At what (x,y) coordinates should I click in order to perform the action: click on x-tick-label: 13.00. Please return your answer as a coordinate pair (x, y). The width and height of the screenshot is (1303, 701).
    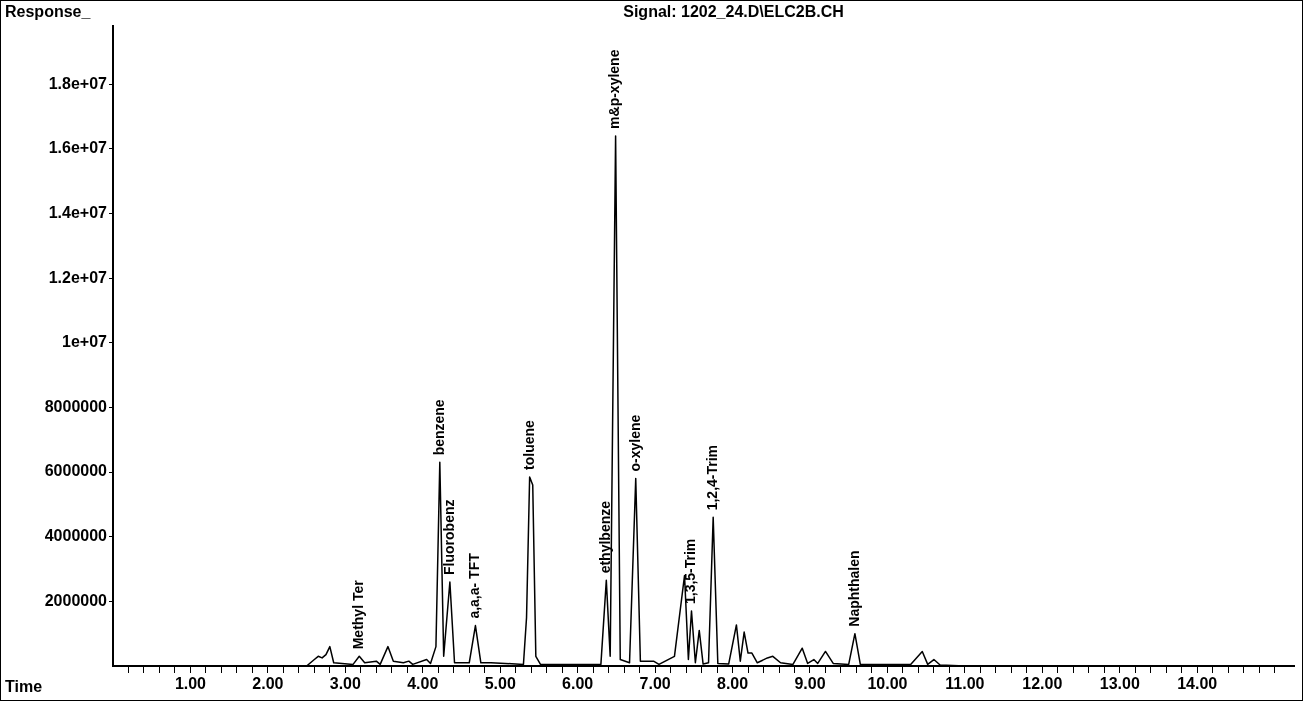
    Looking at the image, I should click on (1119, 684).